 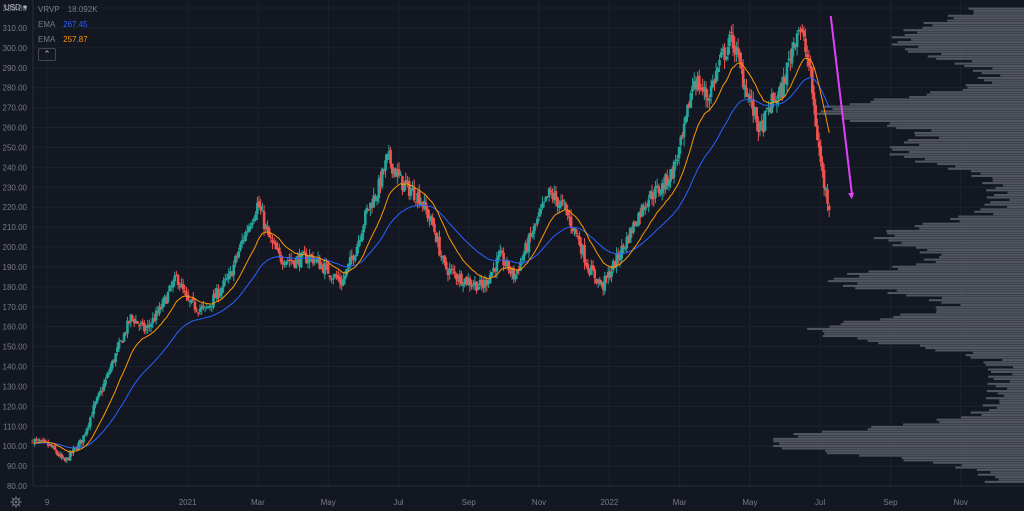 I want to click on legend-ema-slow: EMA 267.45, so click(x=68, y=24).